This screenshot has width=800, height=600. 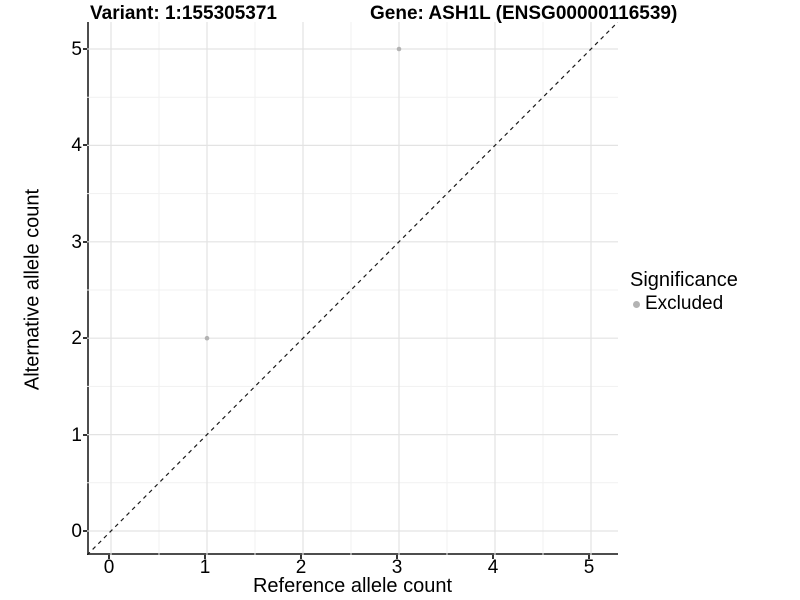 What do you see at coordinates (493, 567) in the screenshot?
I see `x-tick-label: 4` at bounding box center [493, 567].